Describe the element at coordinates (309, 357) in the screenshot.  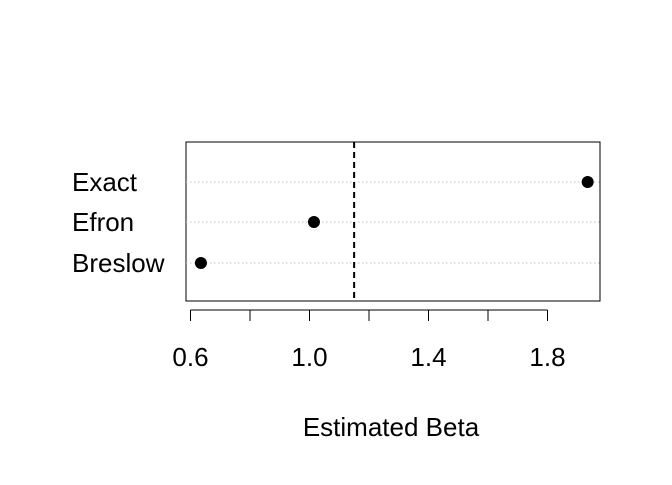
I see `x-tick-label: 1.0` at that location.